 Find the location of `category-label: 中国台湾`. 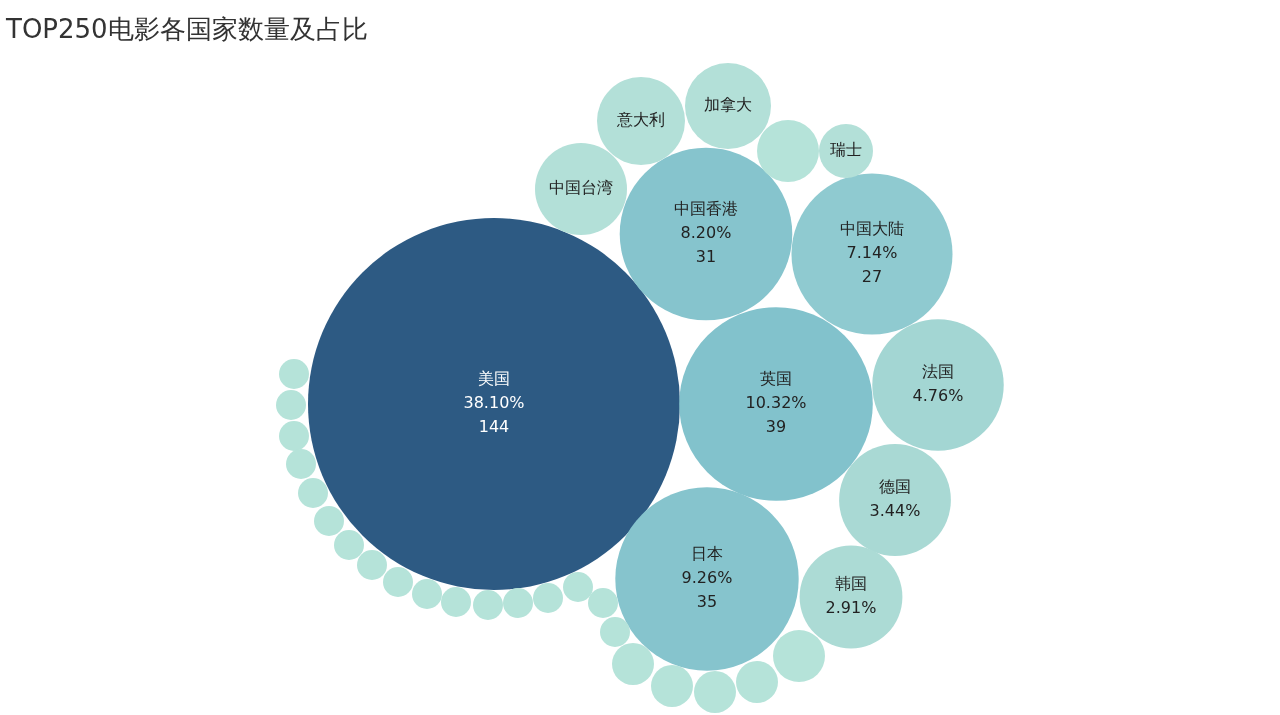

category-label: 中国台湾 is located at coordinates (581, 188).